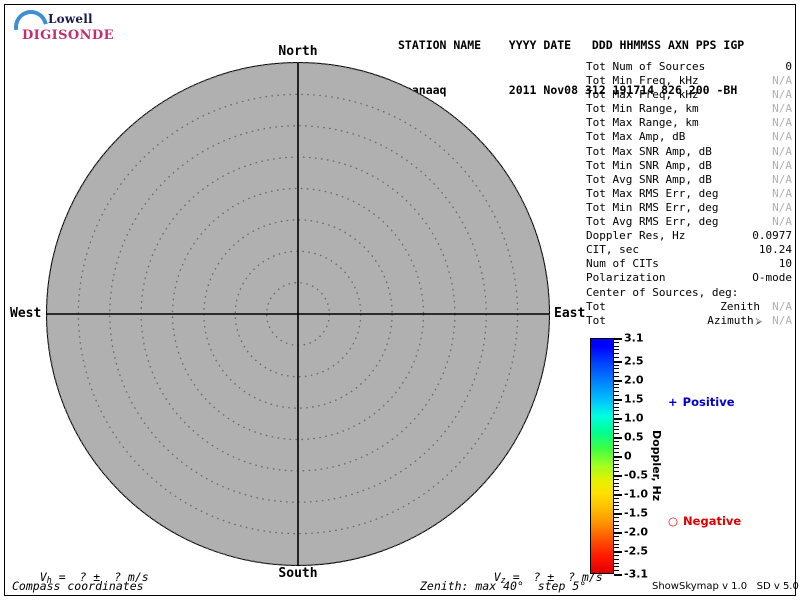  I want to click on lowell-digisonde-logo: Lowell DIGISONDE, so click(65, 27).